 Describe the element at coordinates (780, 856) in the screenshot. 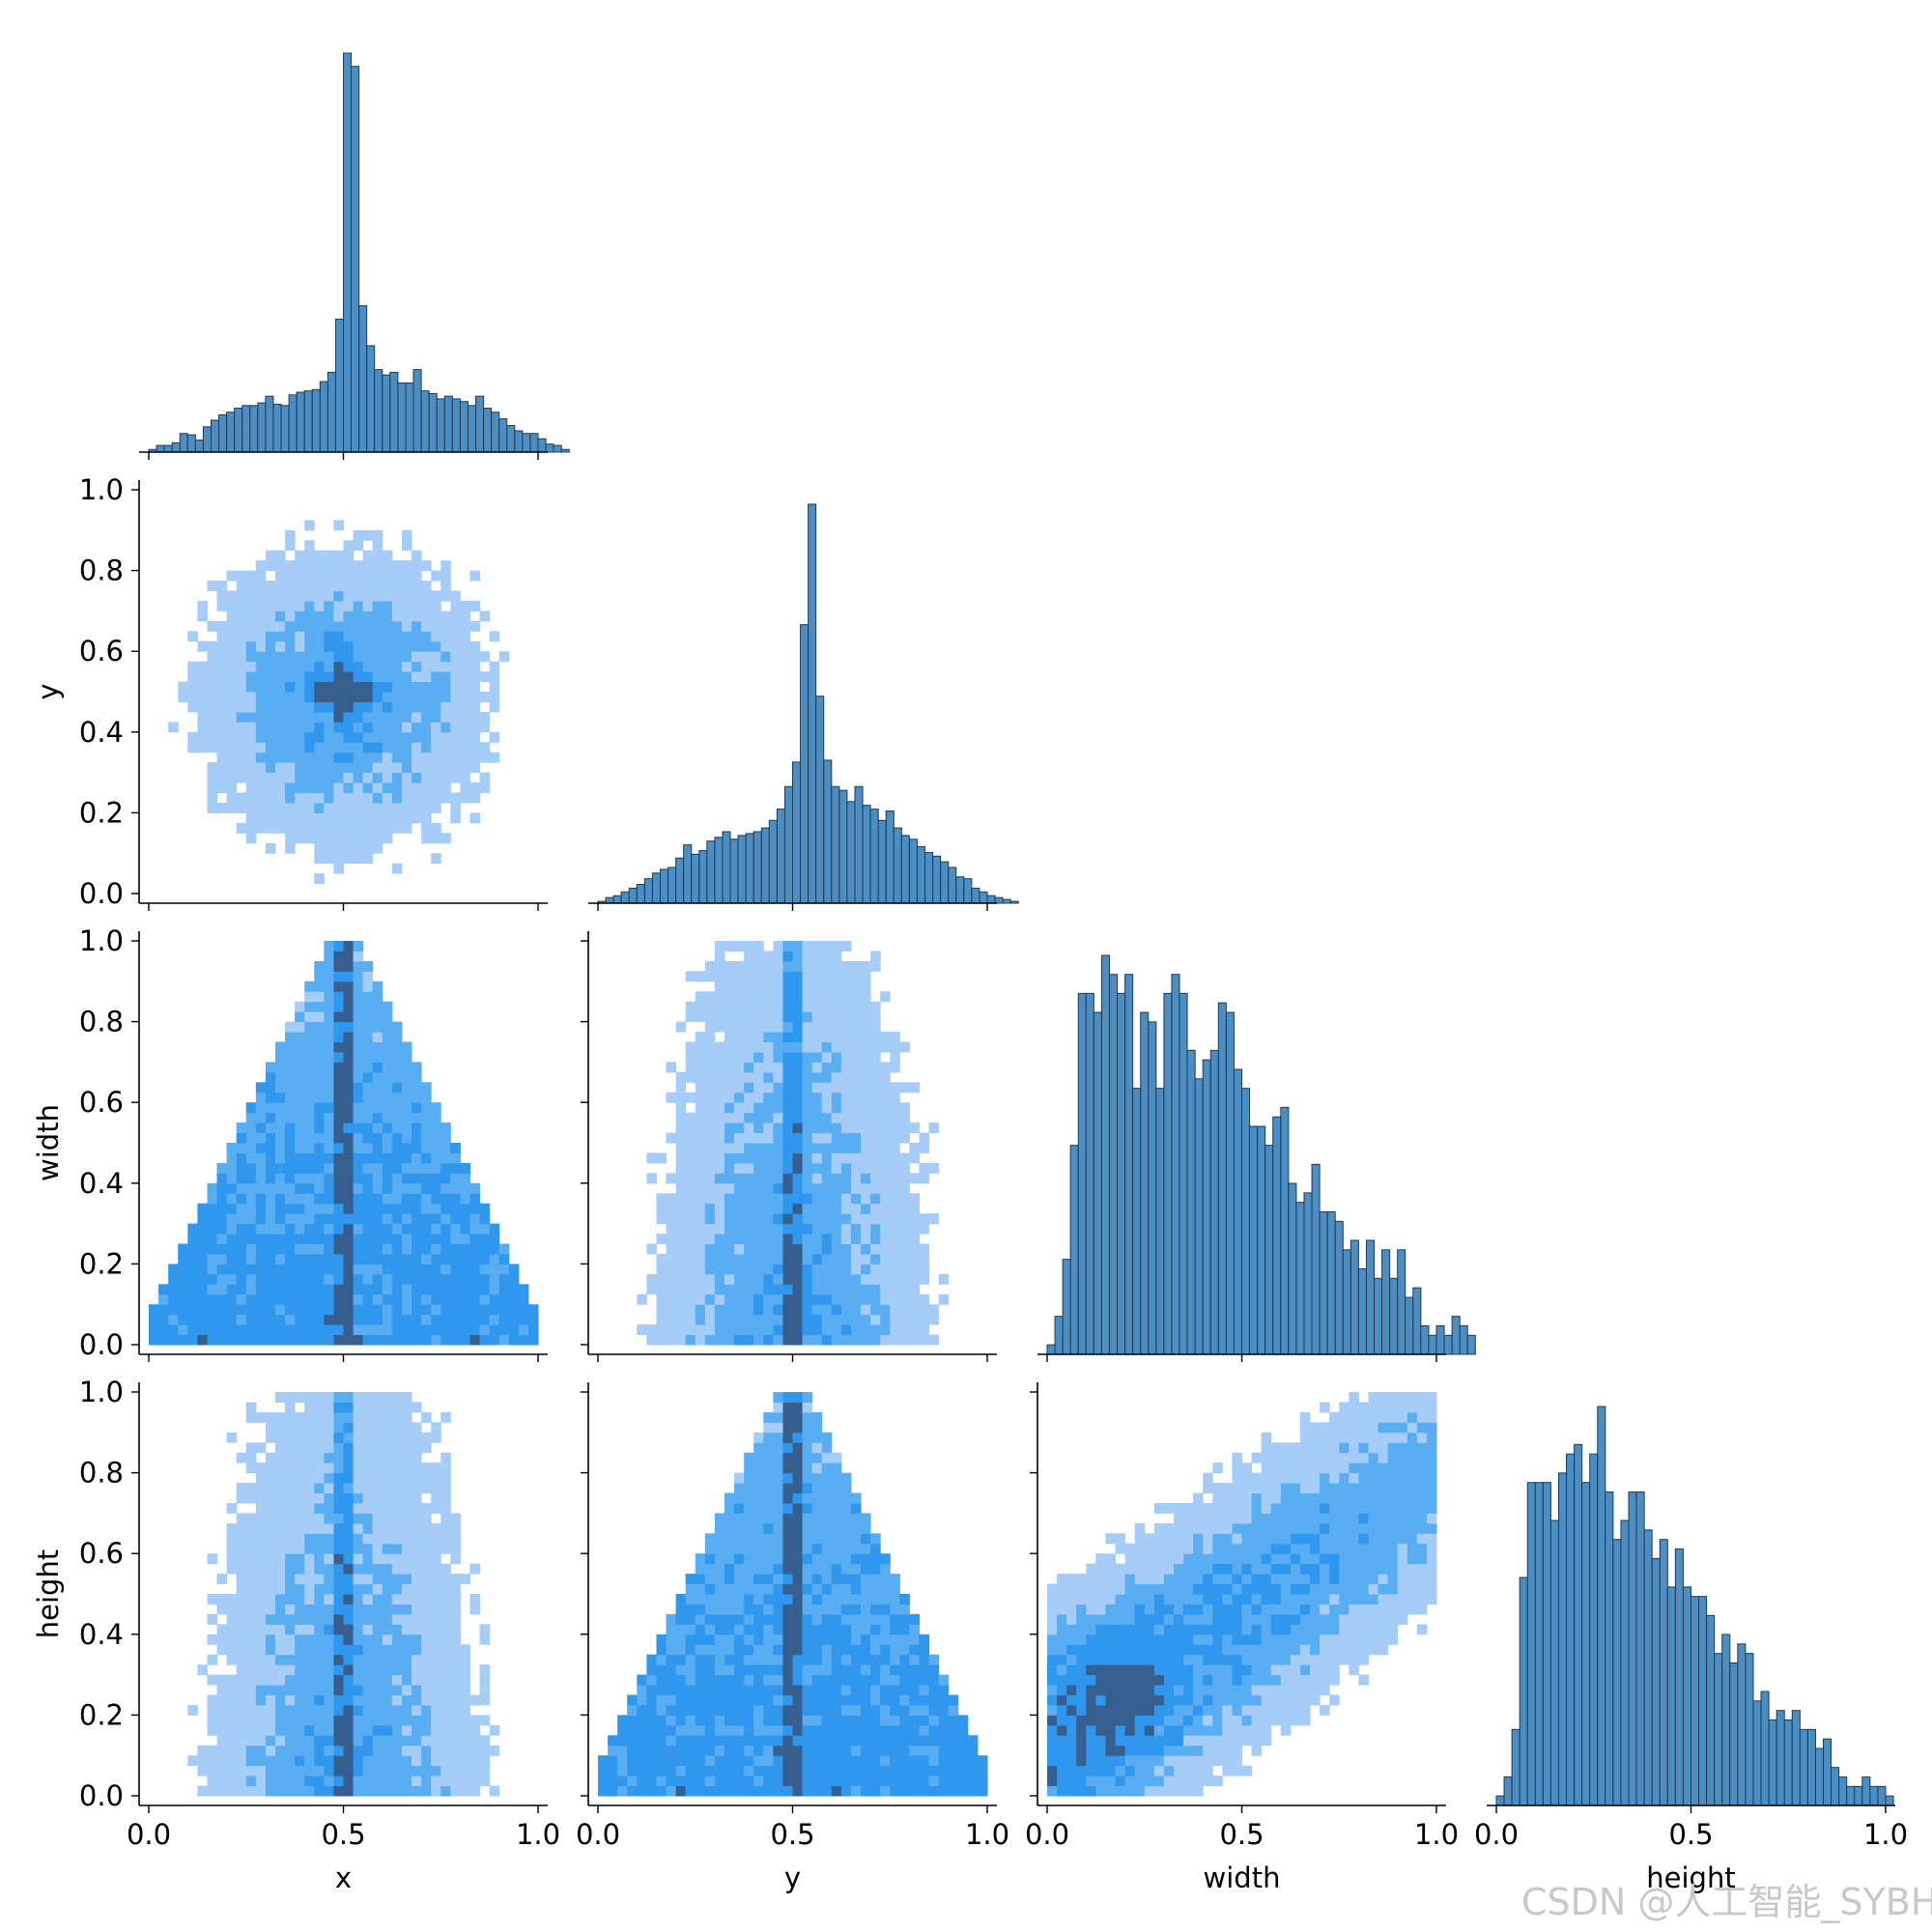

I see `hist-bar-y` at that location.